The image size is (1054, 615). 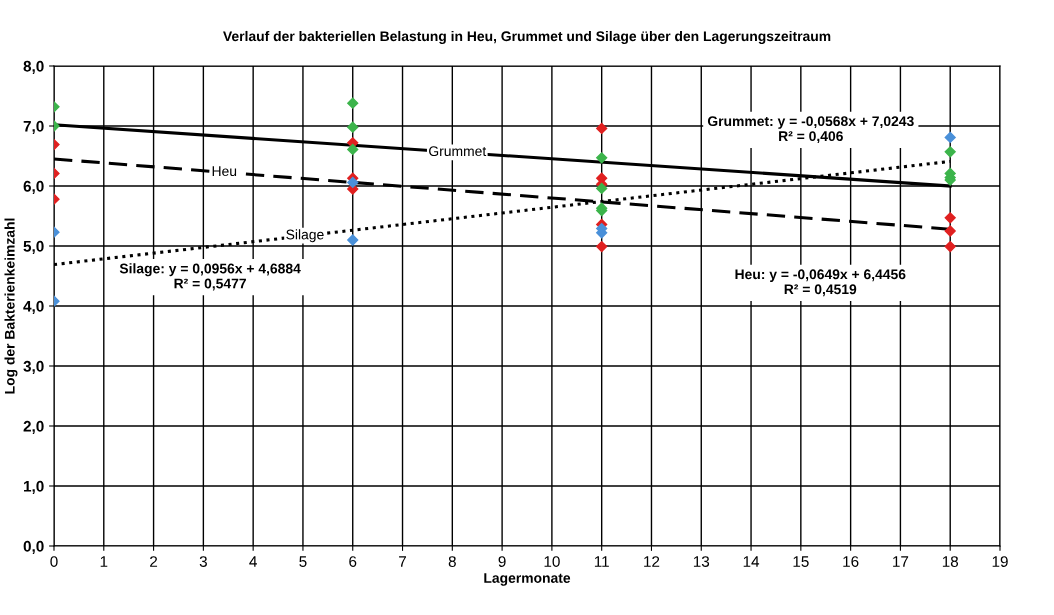 What do you see at coordinates (154, 561) in the screenshot?
I see `x-tick-label: 2` at bounding box center [154, 561].